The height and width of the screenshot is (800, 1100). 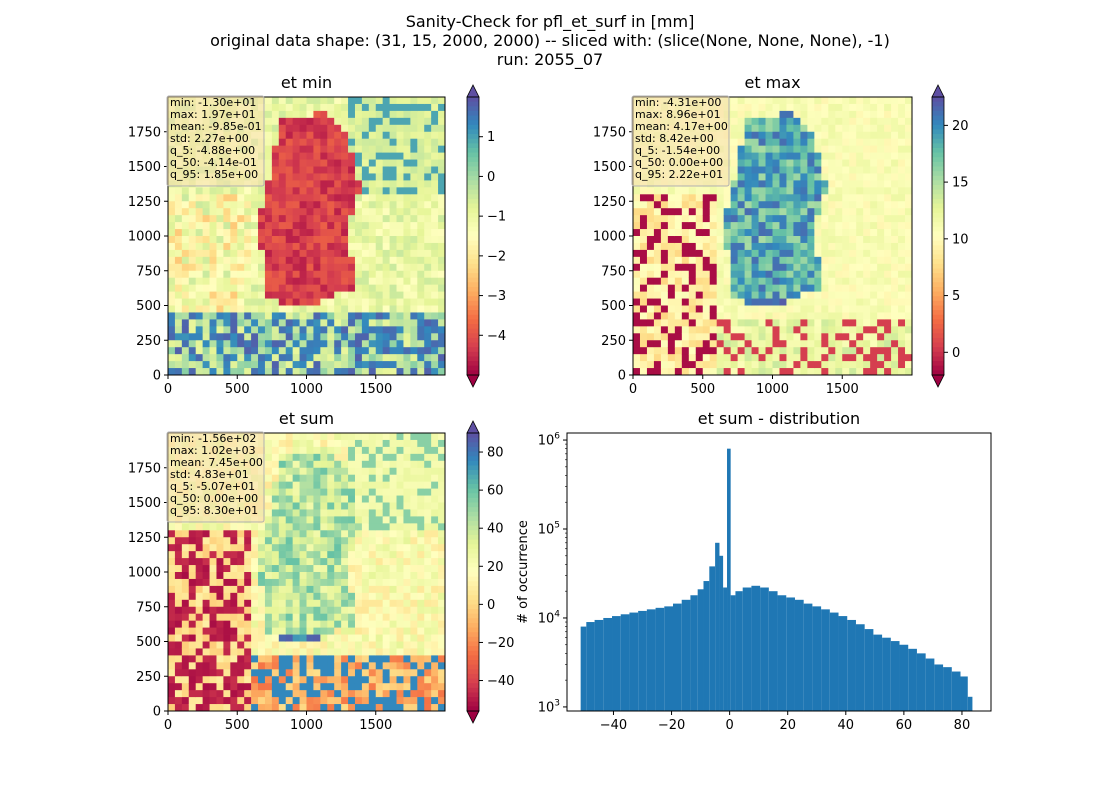 I want to click on heatmap-image, so click(x=307, y=236).